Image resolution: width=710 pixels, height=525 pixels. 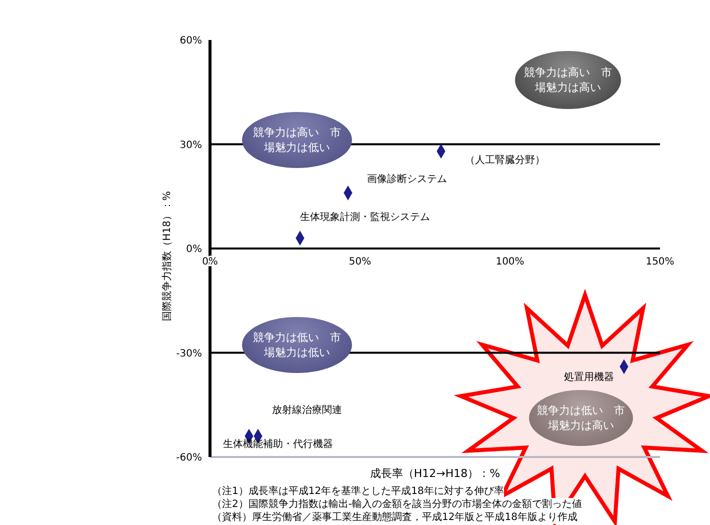 I want to click on text: （資料）厚生労働省／薬事工業生産動態調査，平成12年版と平成18年版より作成, so click(x=395, y=517).